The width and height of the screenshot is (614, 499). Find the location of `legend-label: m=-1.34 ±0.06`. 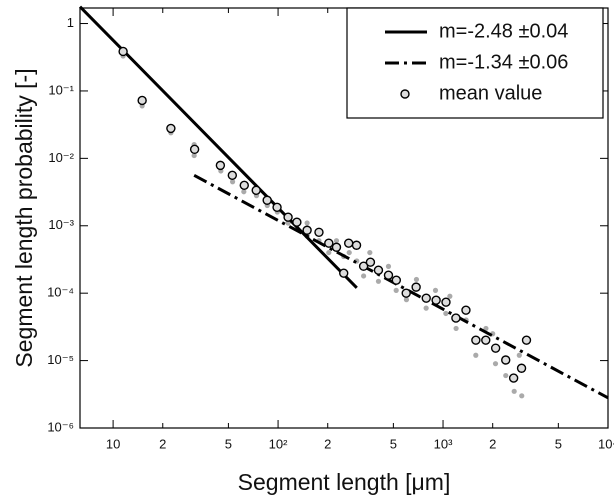

legend-label: m=-1.34 ±0.06 is located at coordinates (503, 62).